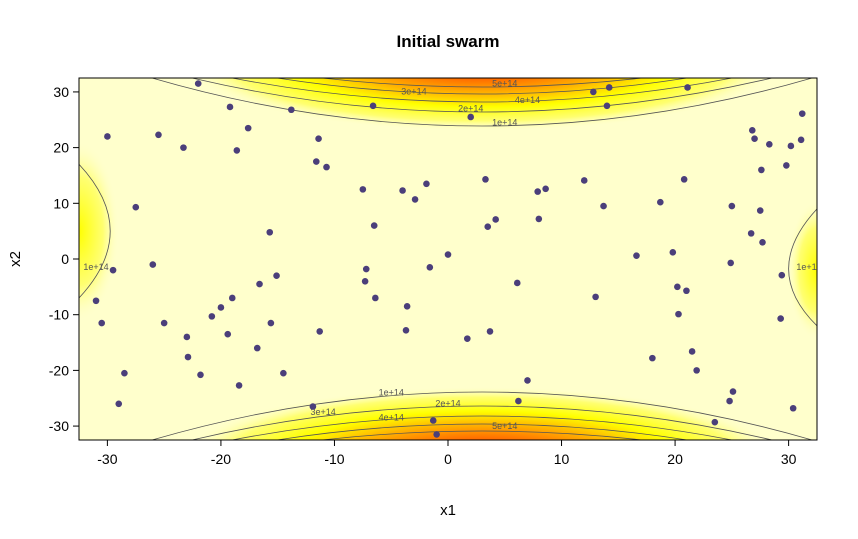  Describe the element at coordinates (59, 426) in the screenshot. I see `y-tick-label: -30` at that location.